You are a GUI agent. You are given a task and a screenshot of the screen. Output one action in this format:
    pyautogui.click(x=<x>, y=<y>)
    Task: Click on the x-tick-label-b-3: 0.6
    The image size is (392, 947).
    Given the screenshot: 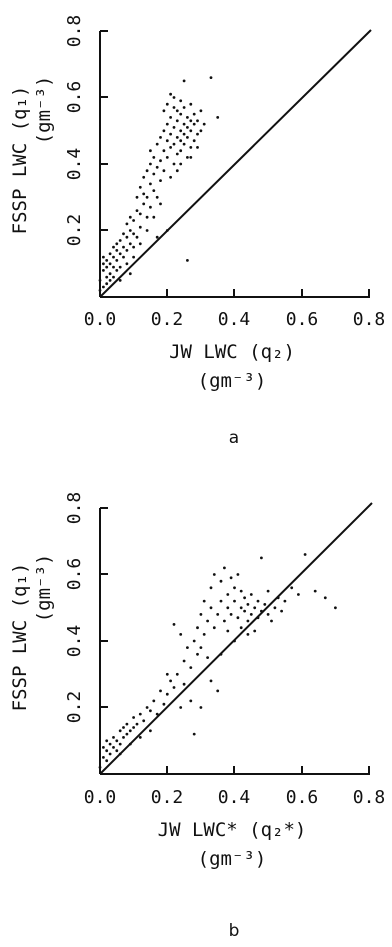 What is the action you would take?
    pyautogui.click(x=302, y=797)
    